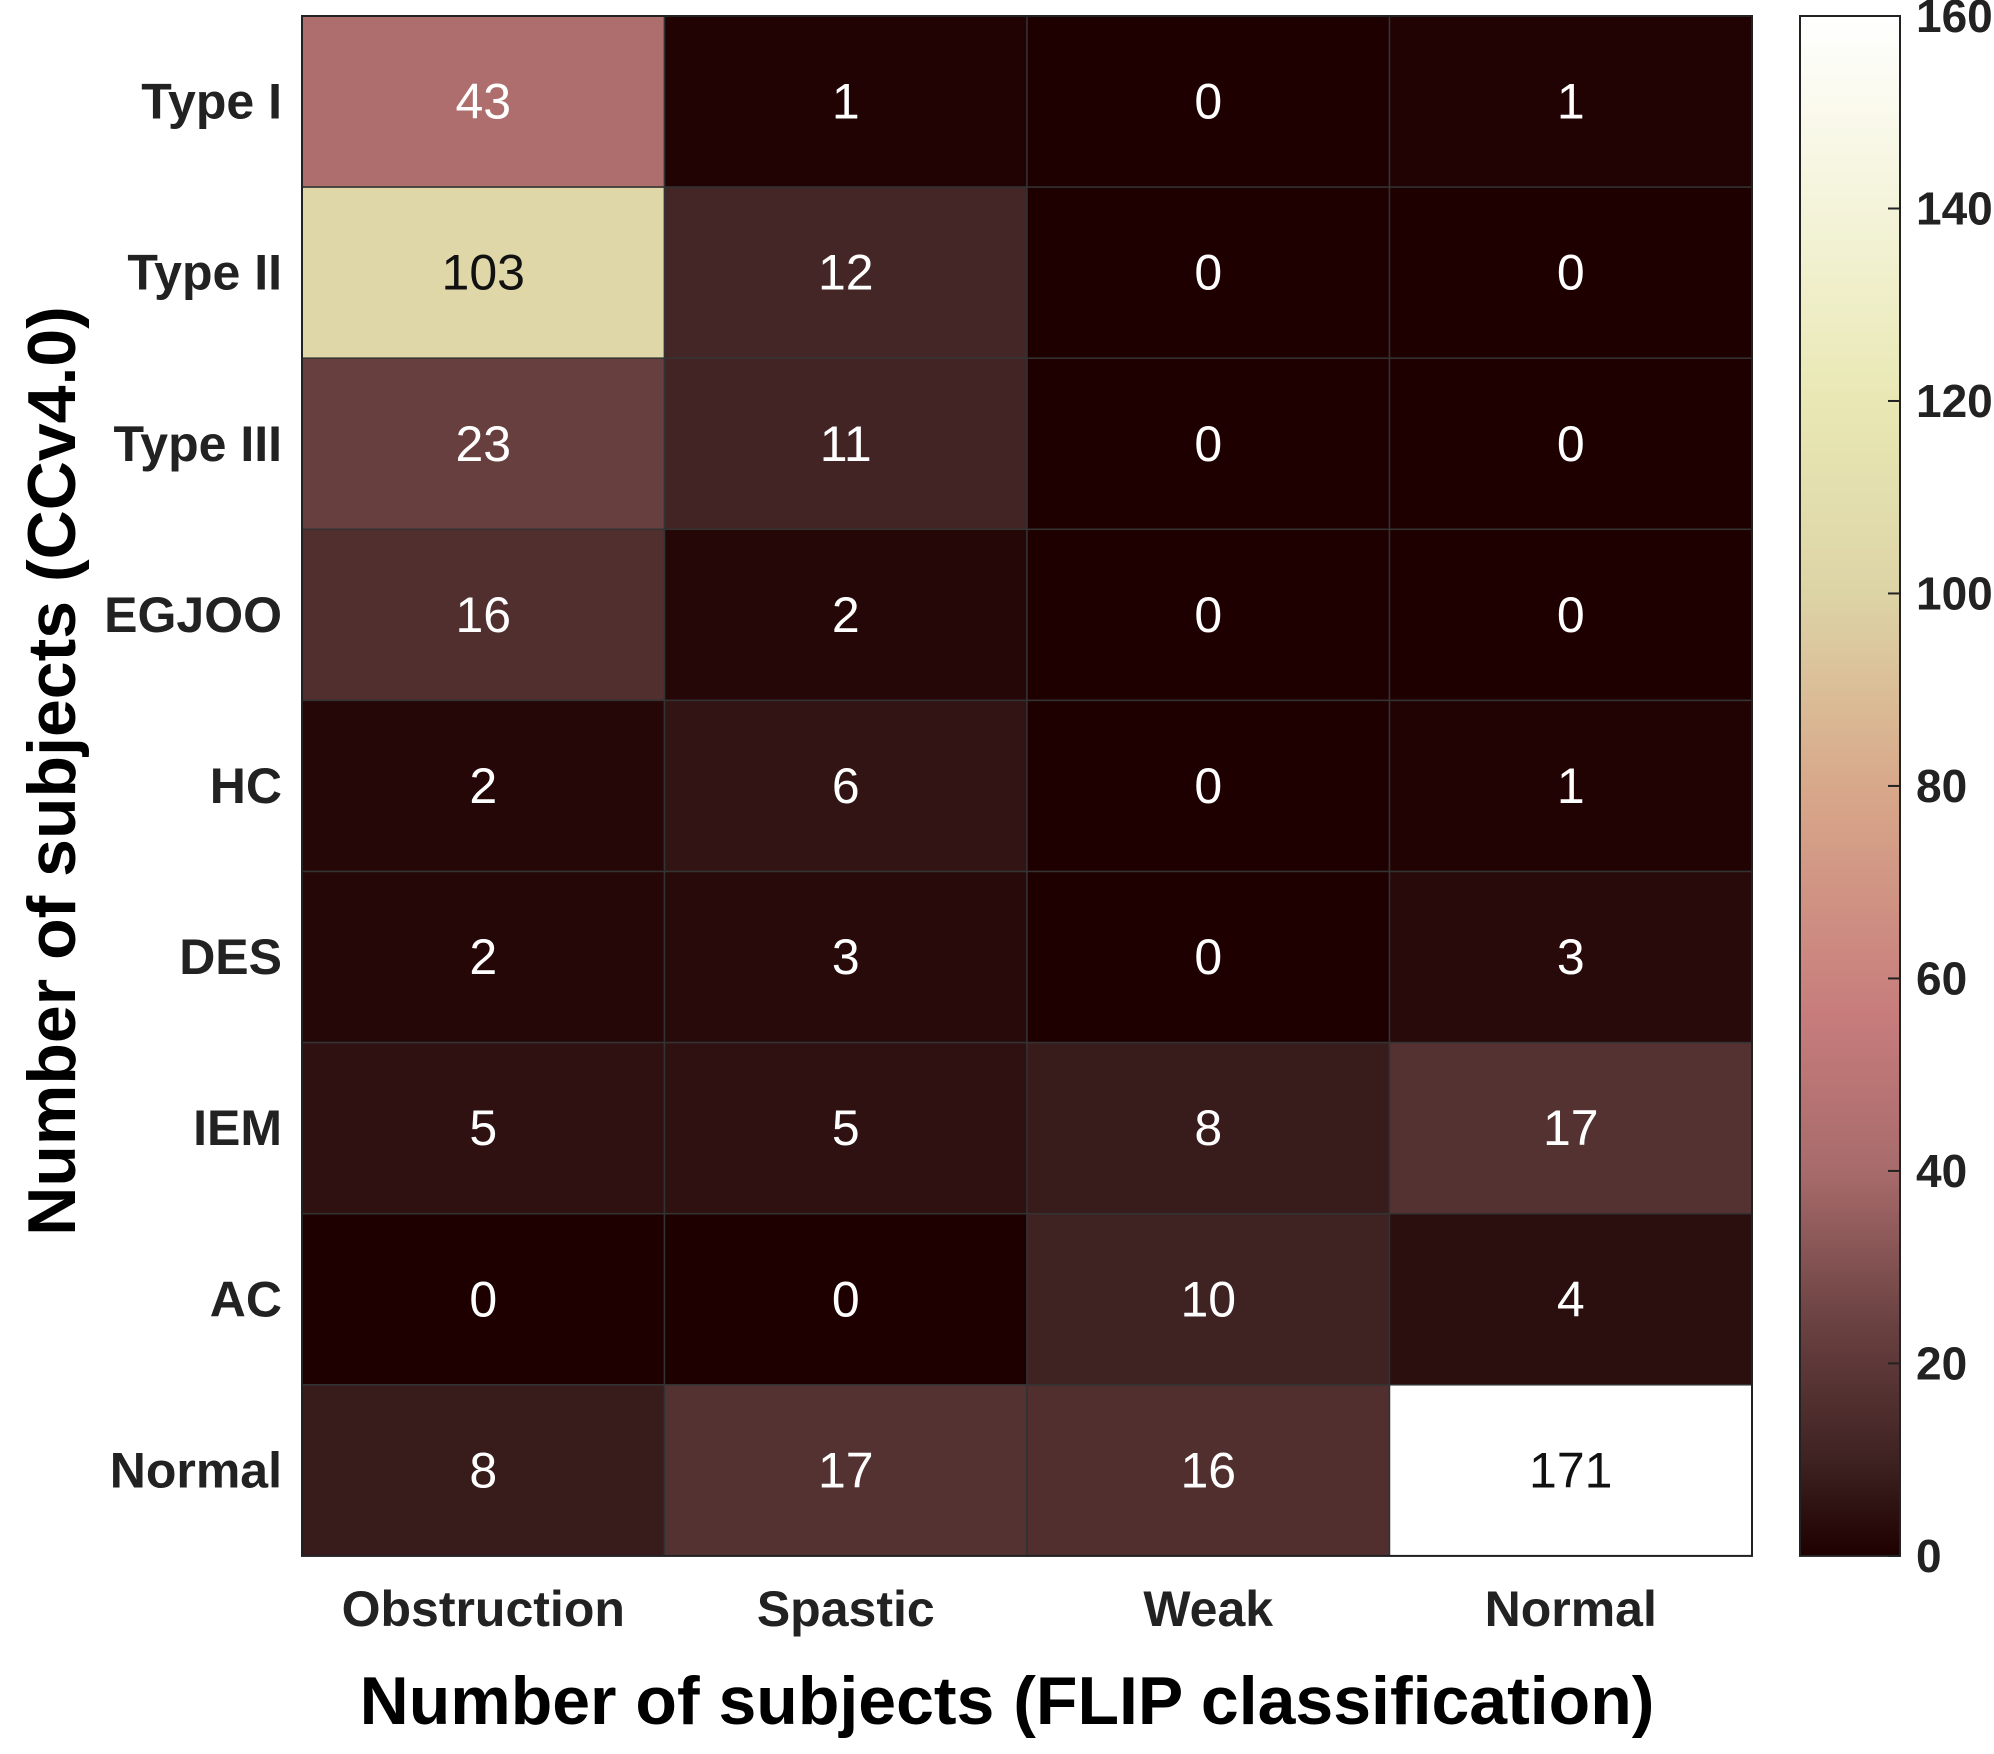 The image size is (1994, 1754). I want to click on colorbar-tick-label: 120, so click(1954, 401).